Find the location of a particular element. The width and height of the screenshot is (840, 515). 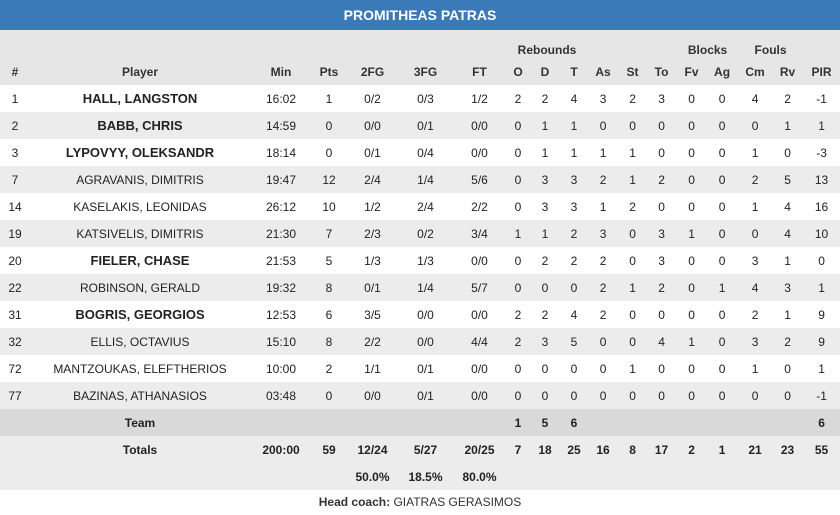

player-name: FIELER, CHASE is located at coordinates (140, 260).